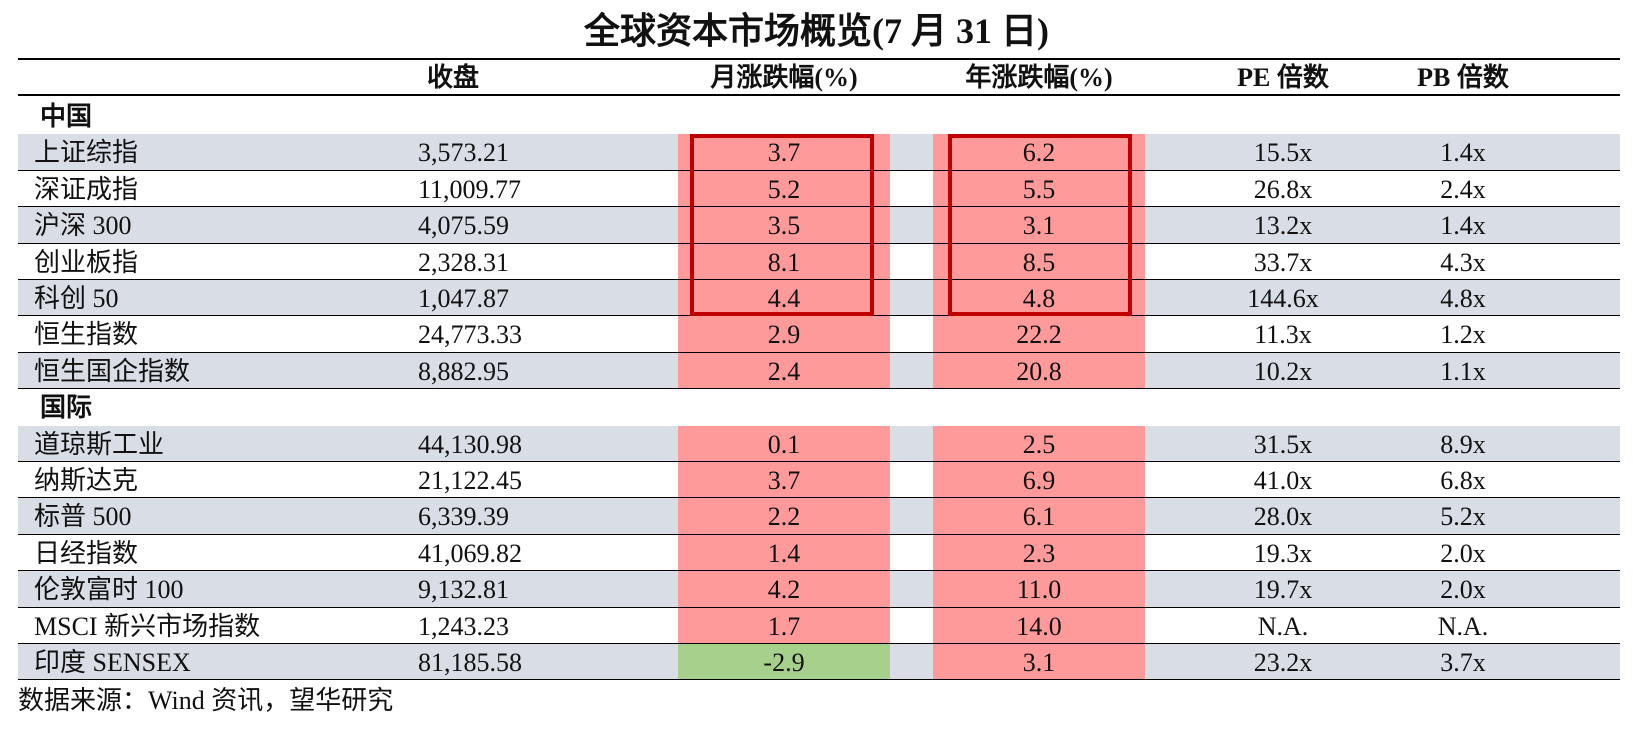 The height and width of the screenshot is (756, 1633). Describe the element at coordinates (1463, 626) in the screenshot. I see `pb-value: N.A.` at that location.